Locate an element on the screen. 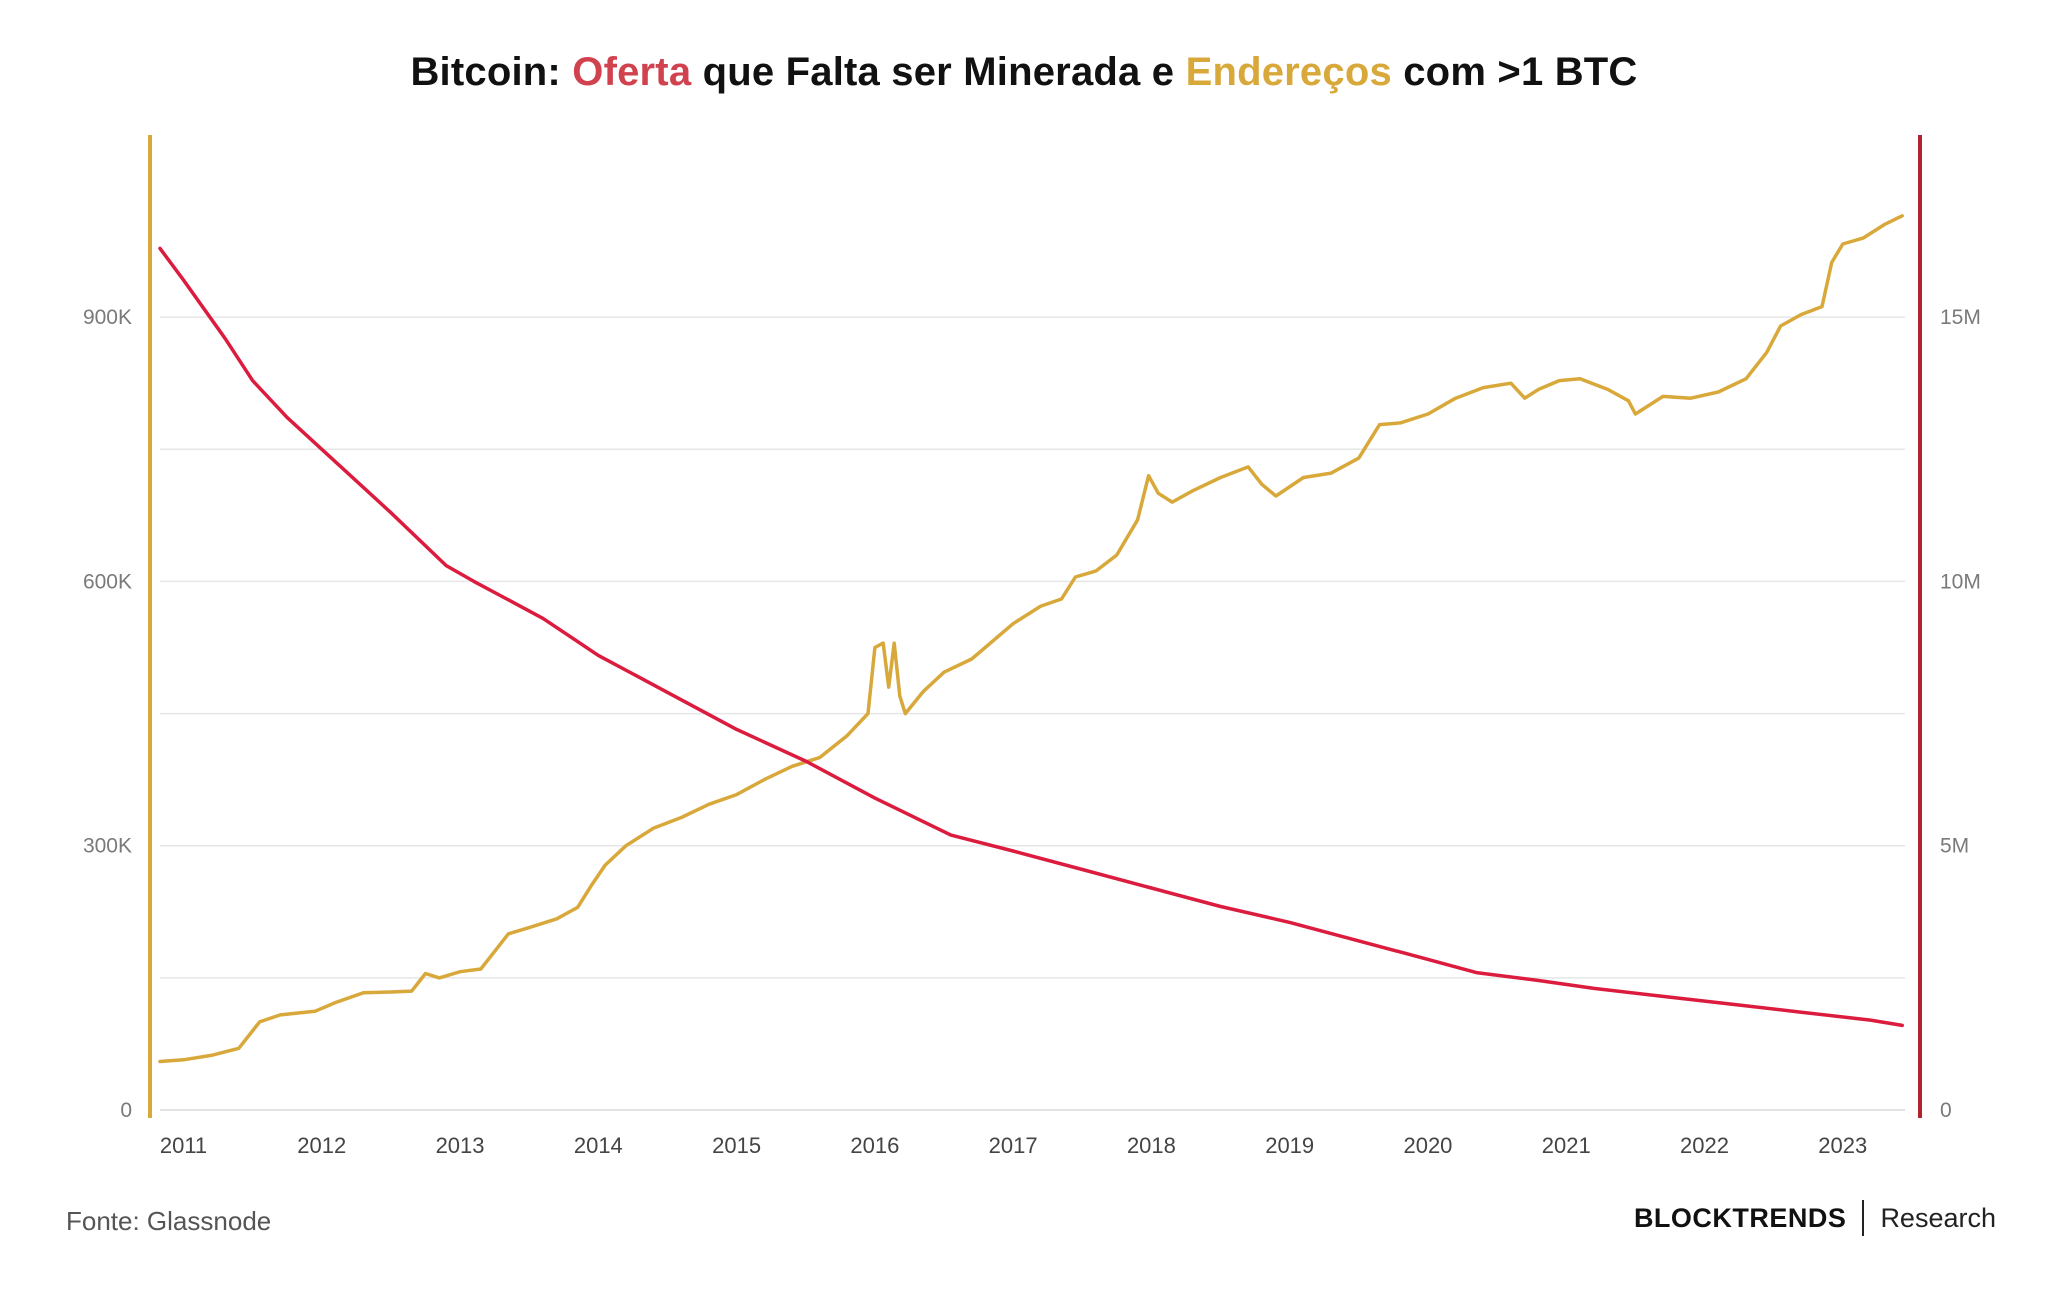 The width and height of the screenshot is (2048, 1290). x-tick-label: 2023 is located at coordinates (1842, 1145).